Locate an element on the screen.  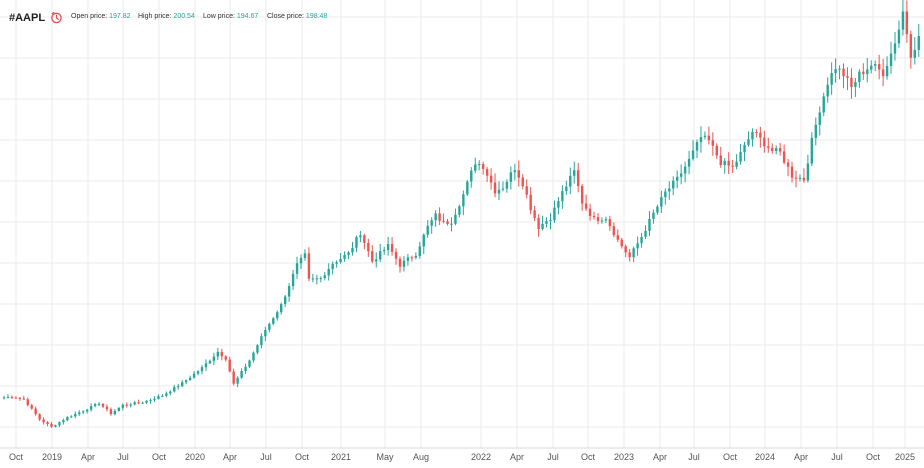
x-tick-label: 2024 is located at coordinates (765, 457).